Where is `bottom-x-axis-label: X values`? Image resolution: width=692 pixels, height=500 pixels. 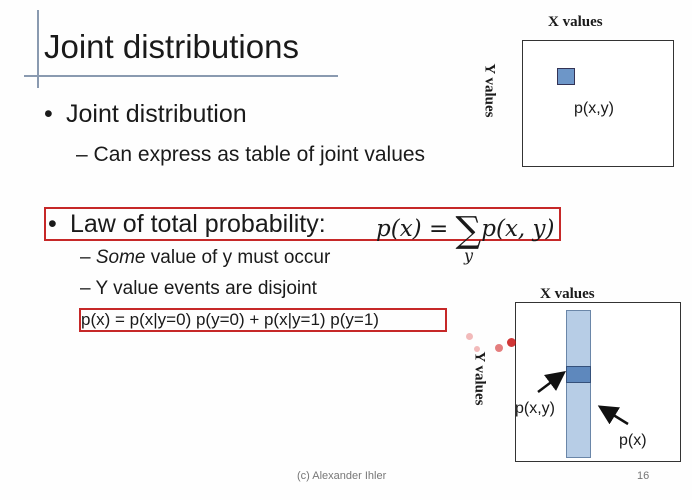 bottom-x-axis-label: X values is located at coordinates (567, 294).